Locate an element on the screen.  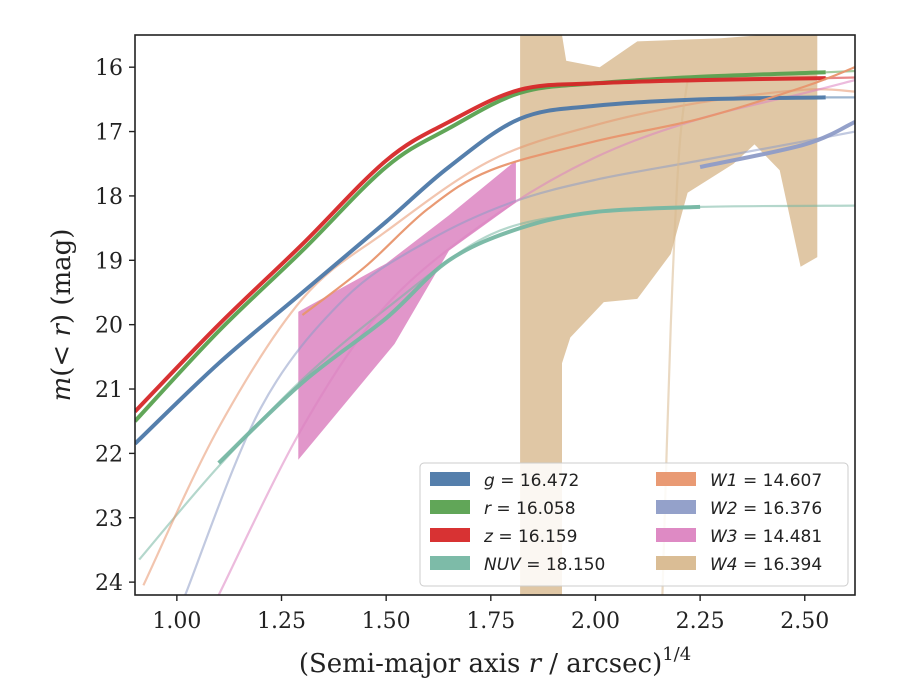
legend-swatch-w2 is located at coordinates (676, 507).